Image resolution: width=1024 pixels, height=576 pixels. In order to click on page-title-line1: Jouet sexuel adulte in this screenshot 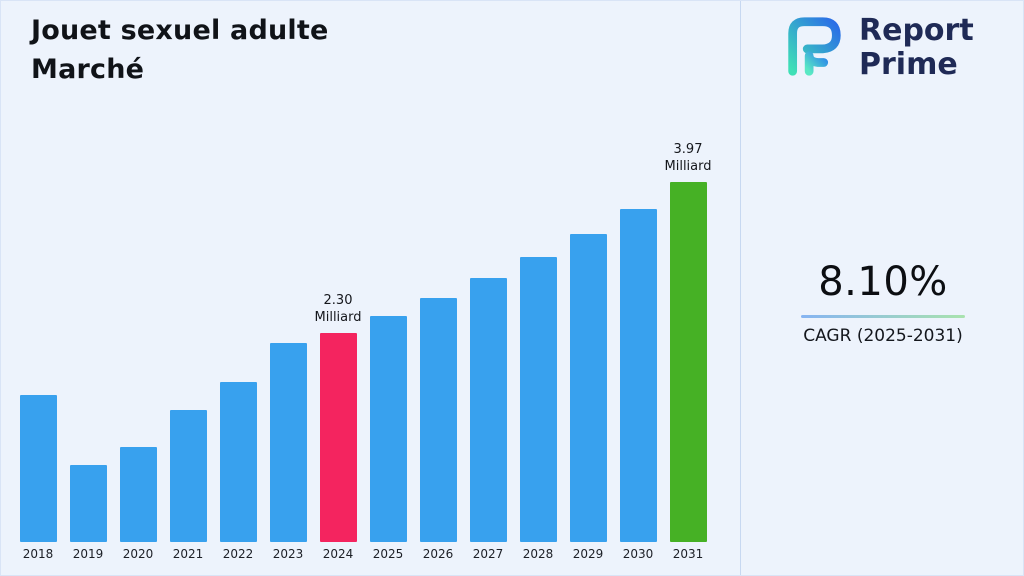, I will do `click(180, 30)`.